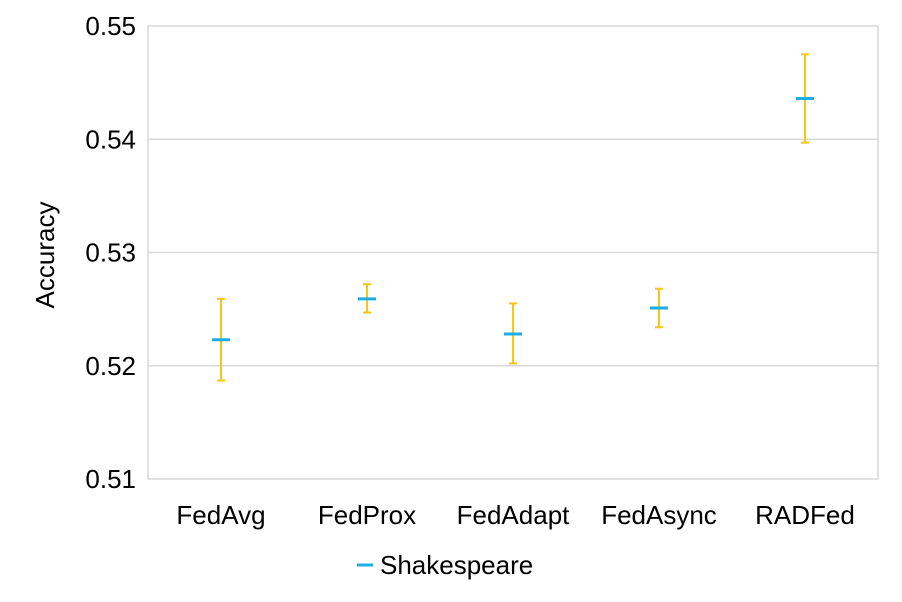 The image size is (902, 602). What do you see at coordinates (110, 479) in the screenshot?
I see `y-tick-label: 0.51` at bounding box center [110, 479].